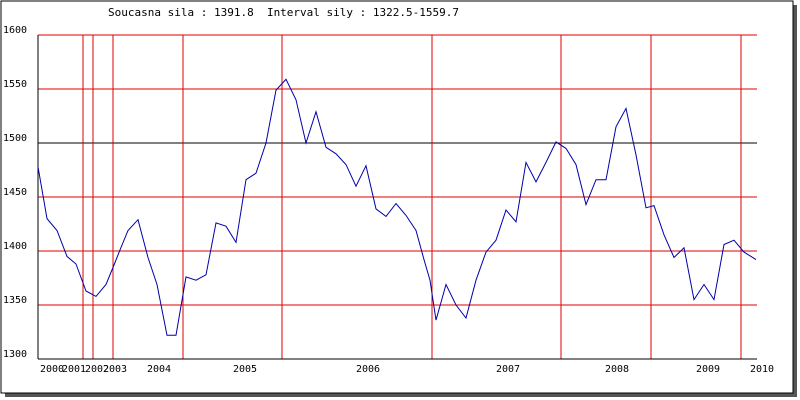 This screenshot has width=800, height=400. I want to click on y-tick-label: 1400, so click(15, 246).